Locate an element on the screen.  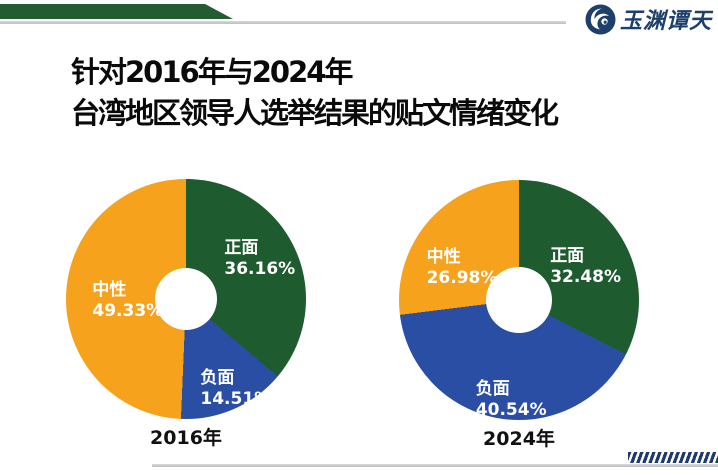
brand-logo-text: 玉渊谭天 is located at coordinates (665, 21).